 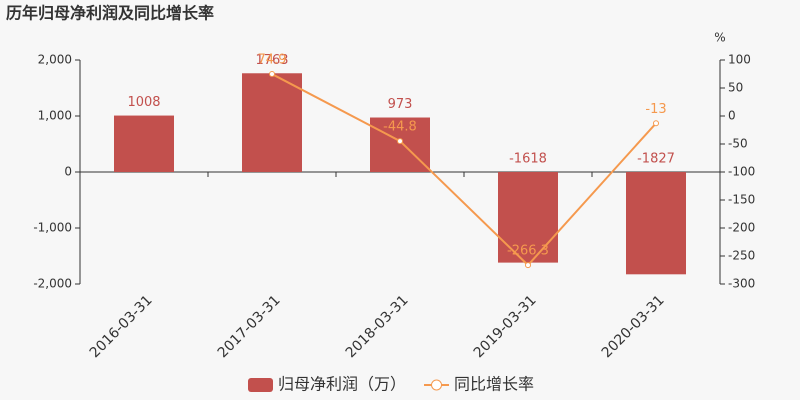 I want to click on line-value-label: 74.9, so click(x=272, y=60).